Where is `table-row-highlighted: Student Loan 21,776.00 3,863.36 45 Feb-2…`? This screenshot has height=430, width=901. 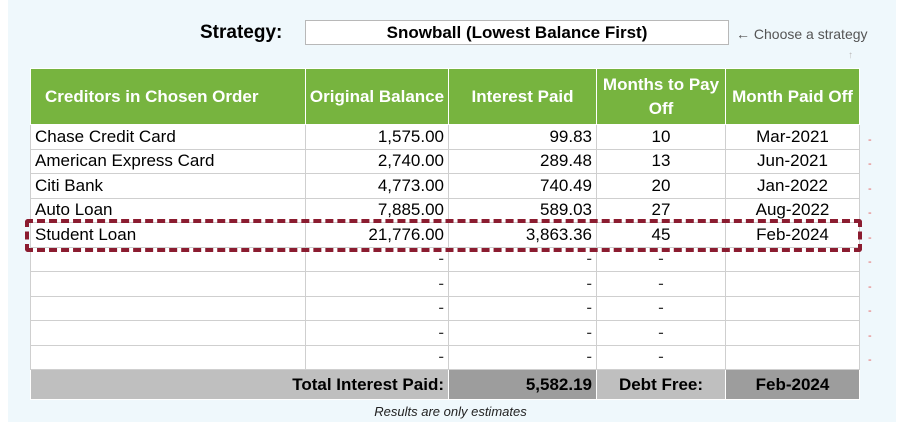 table-row-highlighted: Student Loan 21,776.00 3,863.36 45 Feb-2… is located at coordinates (445, 235).